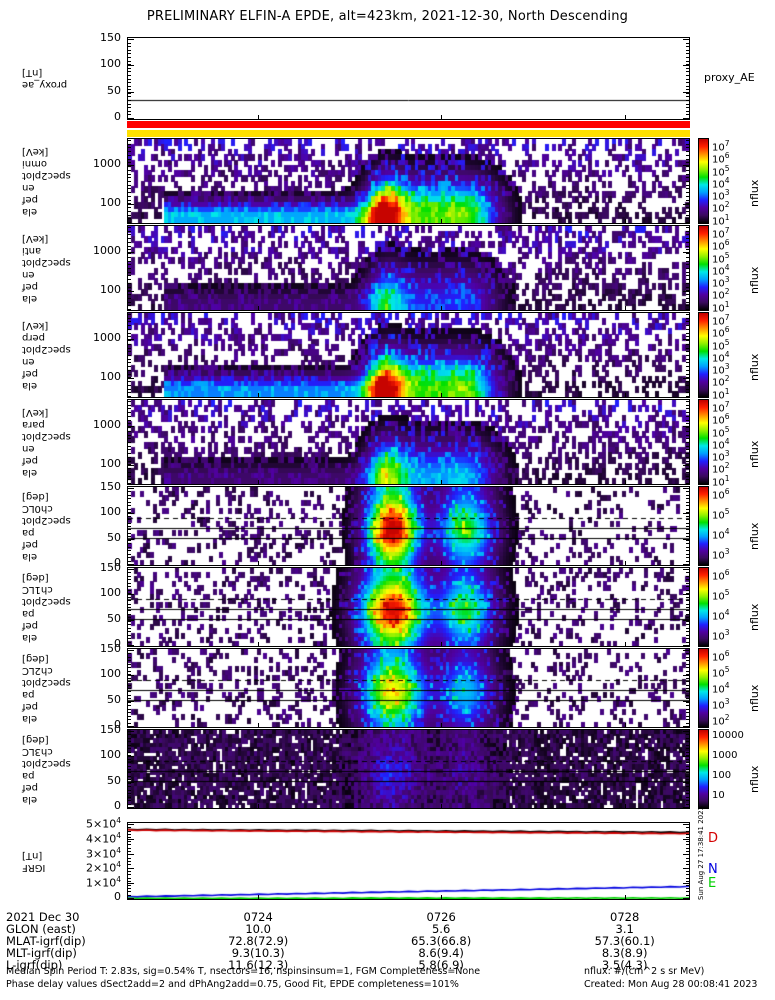 Image resolution: width=775 pixels, height=1000 pixels. What do you see at coordinates (408, 355) in the screenshot?
I see `panel-spec_perp-data` at bounding box center [408, 355].